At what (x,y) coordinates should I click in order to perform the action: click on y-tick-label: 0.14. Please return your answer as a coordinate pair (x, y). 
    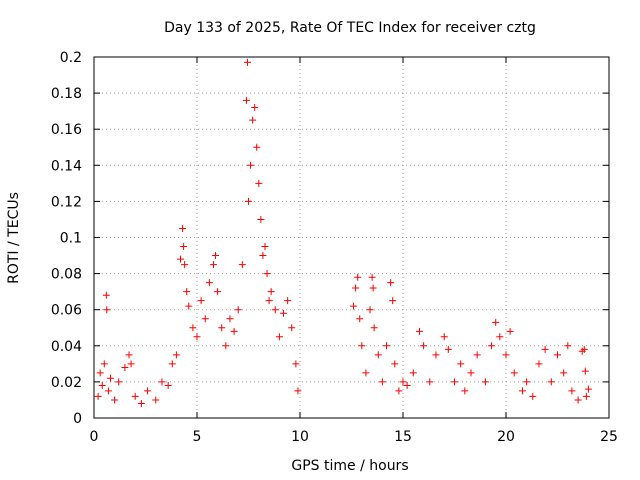
    Looking at the image, I should click on (66, 166).